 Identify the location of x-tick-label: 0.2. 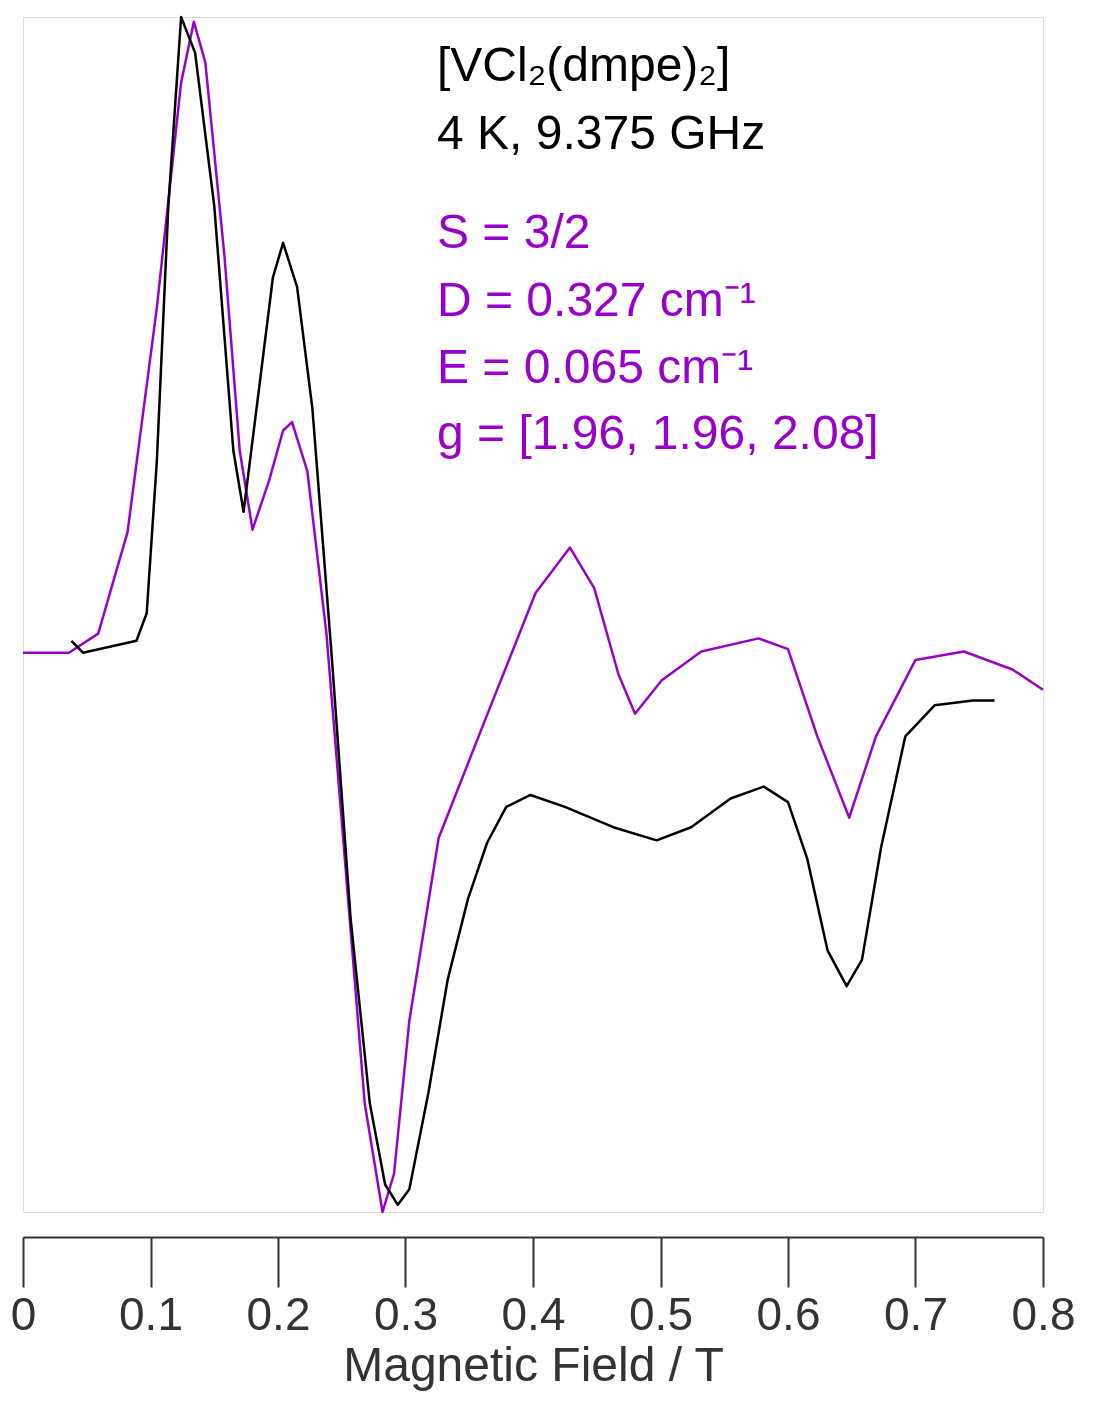
(278, 1313).